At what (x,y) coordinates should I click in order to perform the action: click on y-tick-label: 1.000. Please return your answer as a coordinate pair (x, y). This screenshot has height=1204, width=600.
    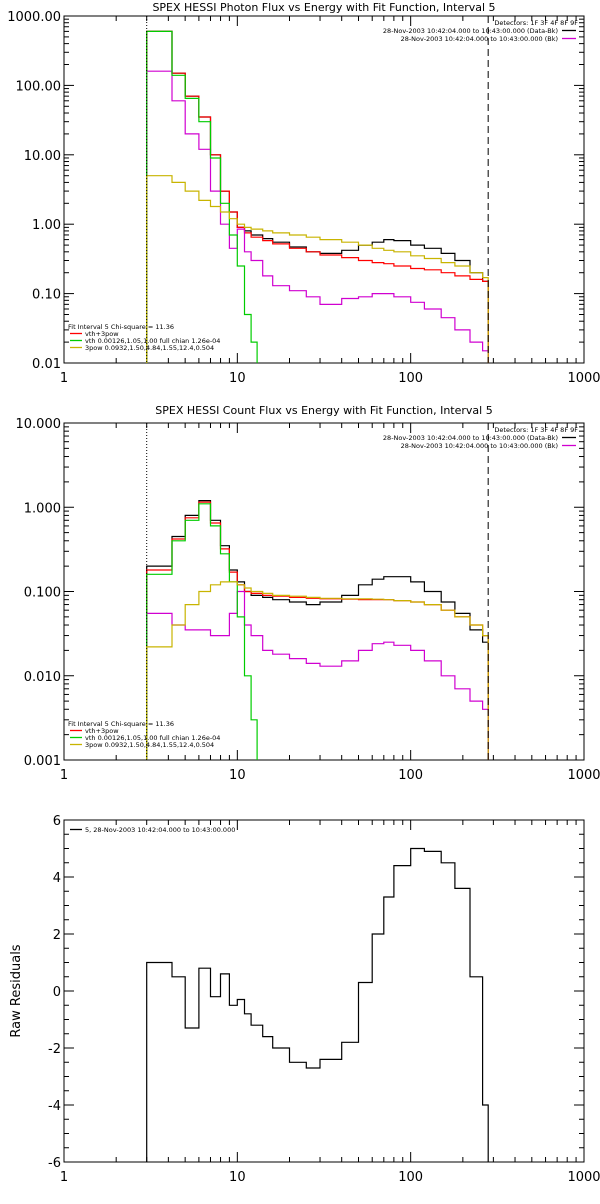
    Looking at the image, I should click on (42, 508).